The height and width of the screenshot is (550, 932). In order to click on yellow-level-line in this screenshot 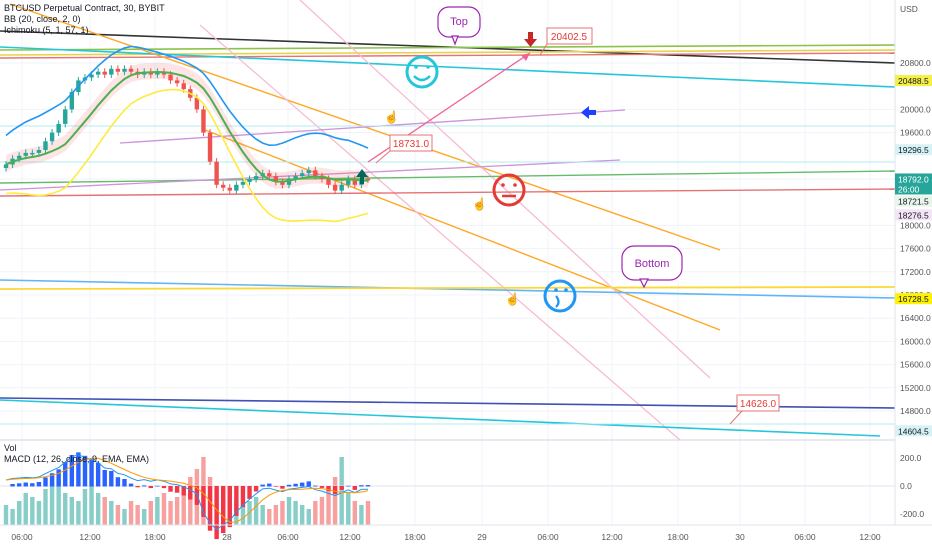, I will do `click(448, 288)`.